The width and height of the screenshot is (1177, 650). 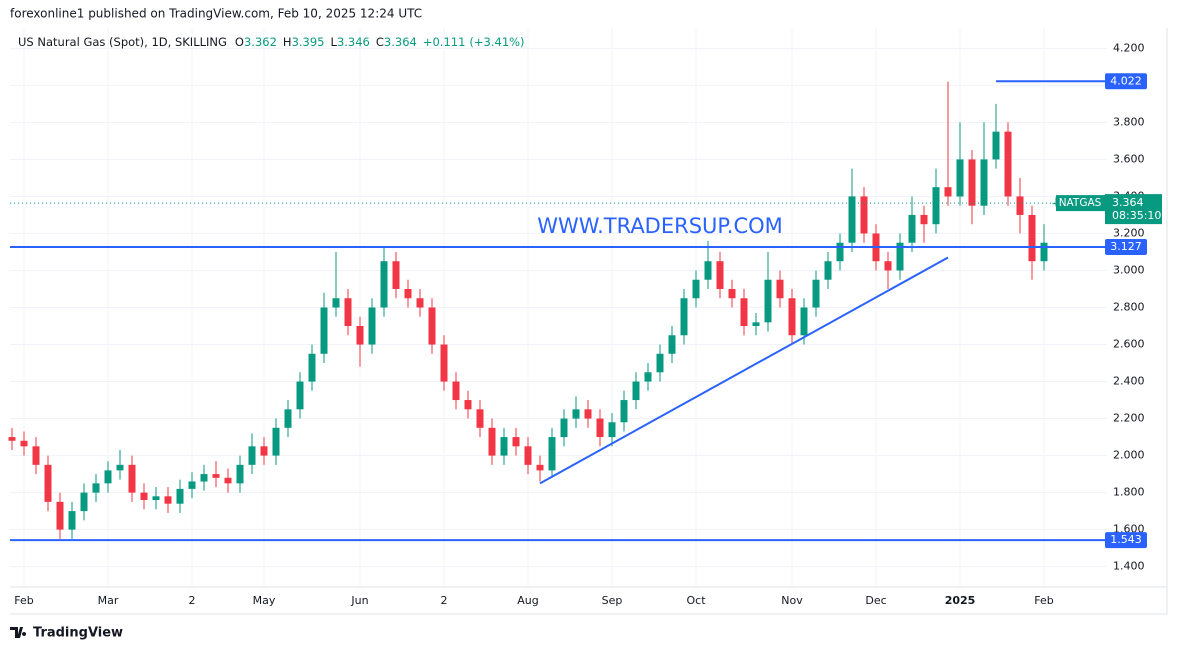 I want to click on y-tick-label: 1.400, so click(x=1129, y=566).